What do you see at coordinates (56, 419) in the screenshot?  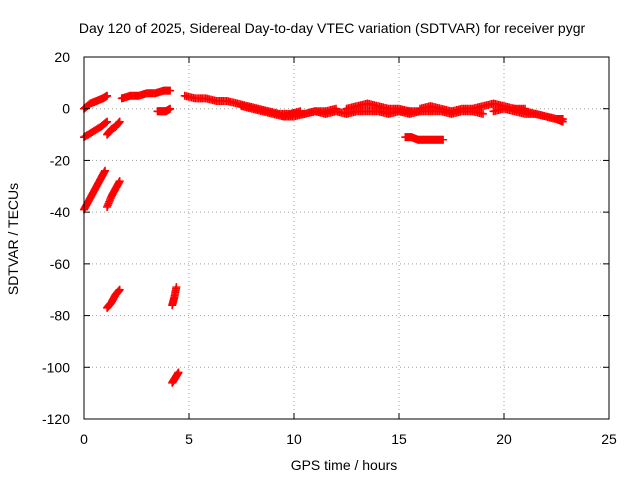 I see `y-tick-label: -120` at bounding box center [56, 419].